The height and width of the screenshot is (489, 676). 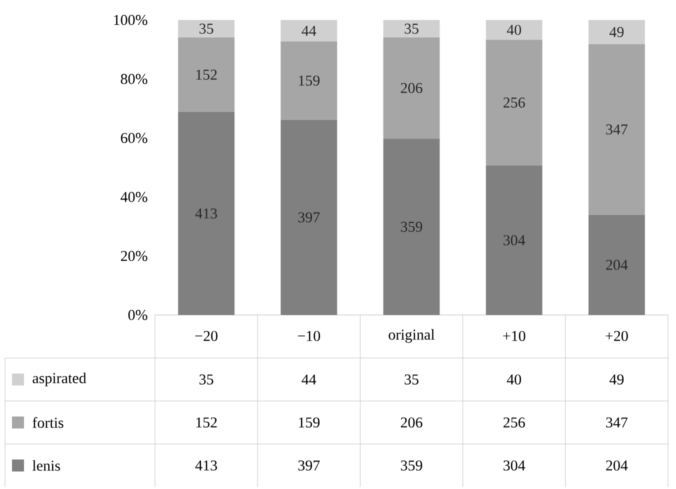 I want to click on text: 304, so click(x=515, y=465).